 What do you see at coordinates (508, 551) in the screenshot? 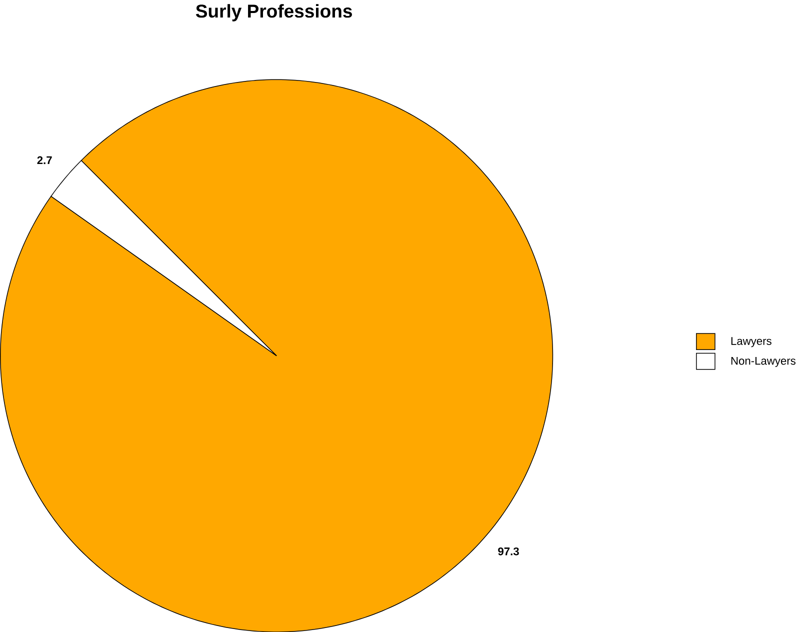
I see `data-label: 97.3` at bounding box center [508, 551].